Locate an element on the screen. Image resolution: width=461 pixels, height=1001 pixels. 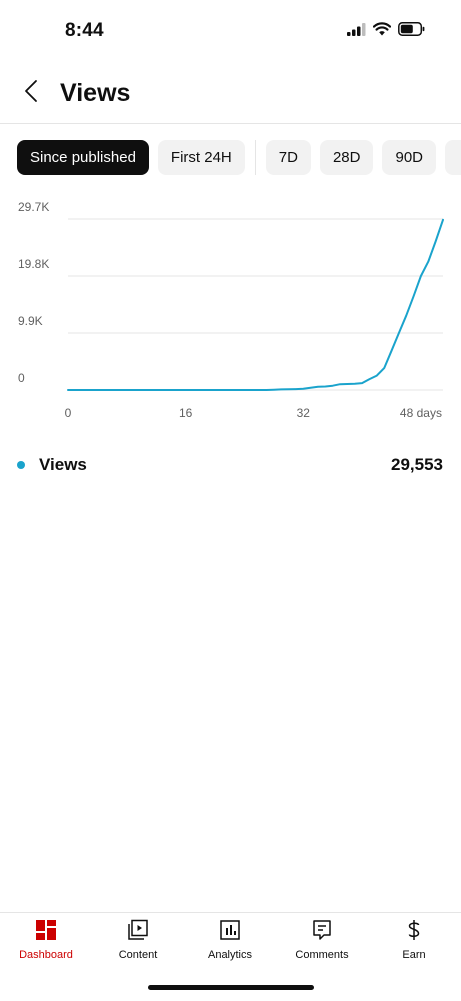
nav-earn: Earn is located at coordinates (414, 940).